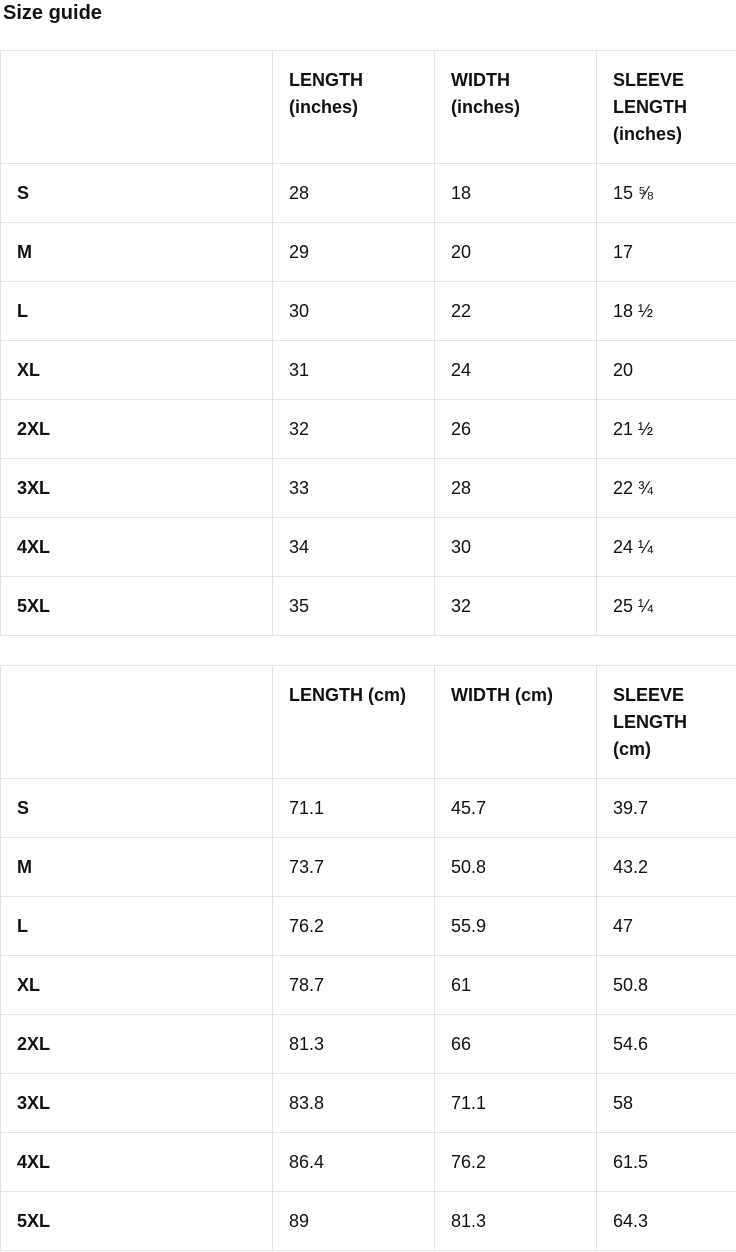 Image resolution: width=736 pixels, height=1252 pixels. What do you see at coordinates (353, 107) in the screenshot?
I see `header-cell: LENGTH (inches)` at bounding box center [353, 107].